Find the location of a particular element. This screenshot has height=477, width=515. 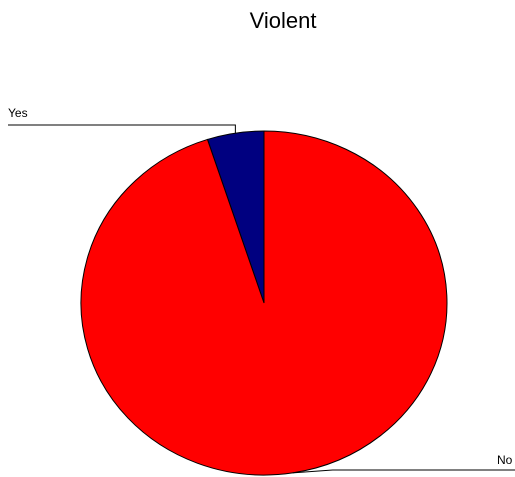

slice-label: Yes is located at coordinates (18, 113).